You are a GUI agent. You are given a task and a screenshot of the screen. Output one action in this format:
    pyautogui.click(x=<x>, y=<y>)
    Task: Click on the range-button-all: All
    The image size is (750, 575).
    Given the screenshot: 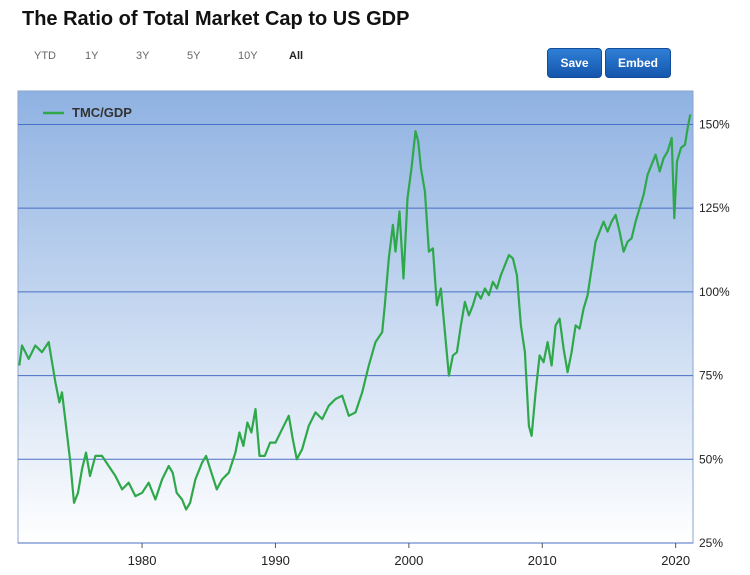 What is the action you would take?
    pyautogui.click(x=296, y=56)
    